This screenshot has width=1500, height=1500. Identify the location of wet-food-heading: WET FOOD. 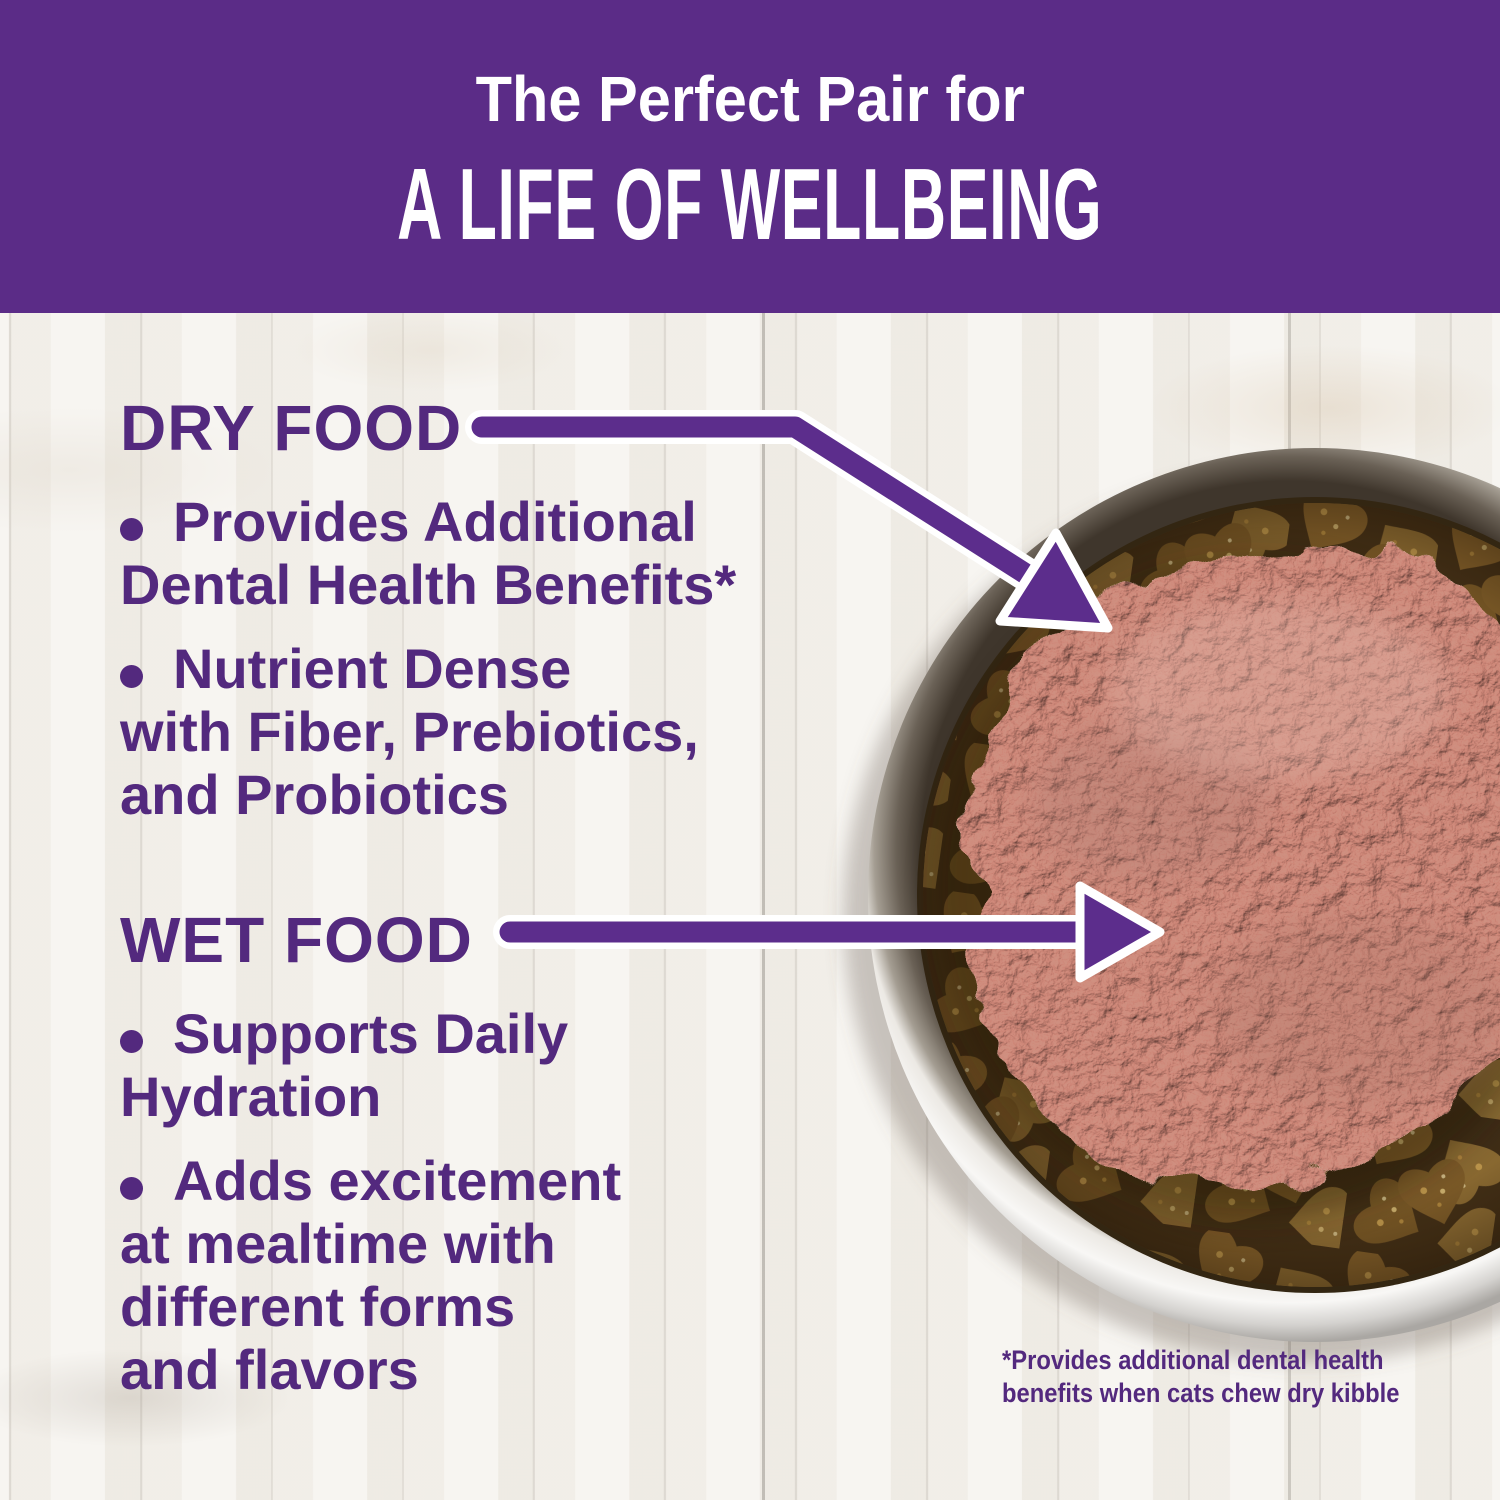
(296, 940).